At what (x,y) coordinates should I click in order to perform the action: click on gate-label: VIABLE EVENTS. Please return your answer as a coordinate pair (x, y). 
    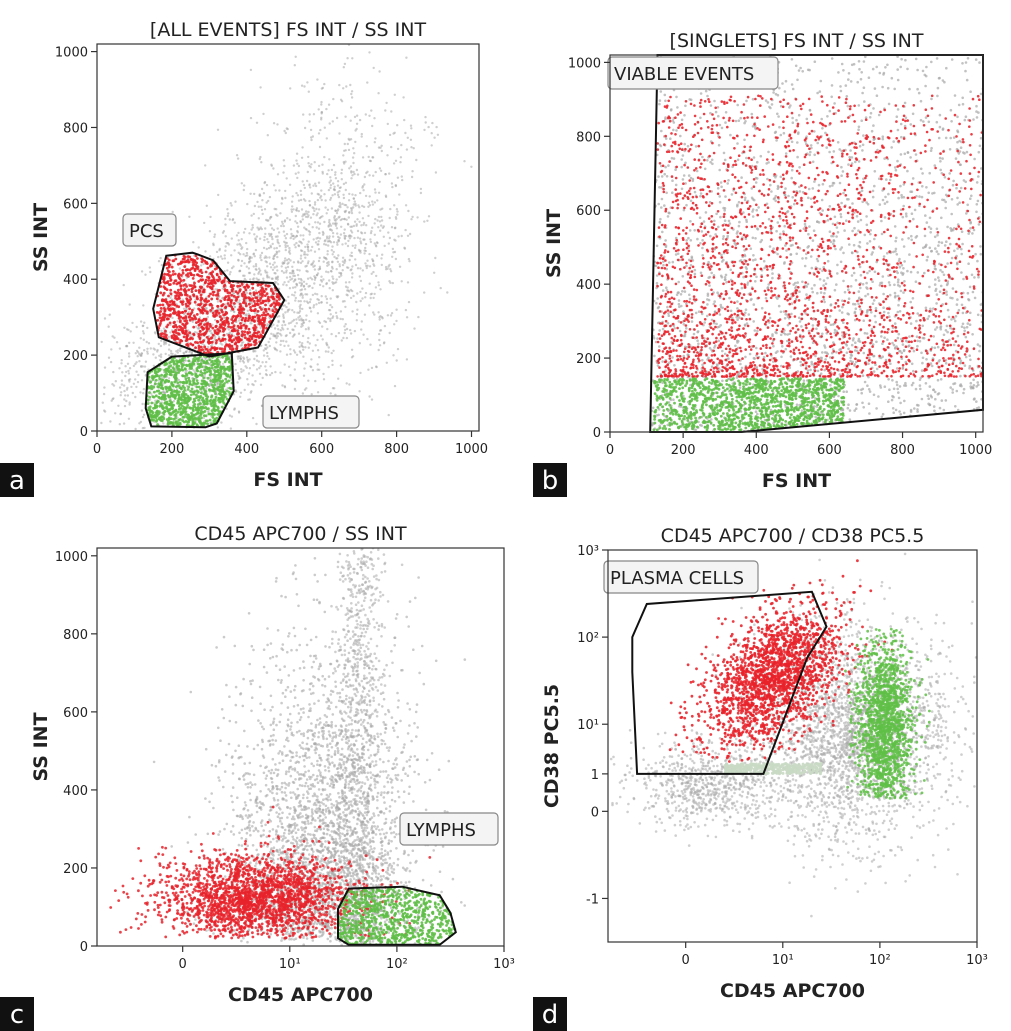
    Looking at the image, I should click on (693, 73).